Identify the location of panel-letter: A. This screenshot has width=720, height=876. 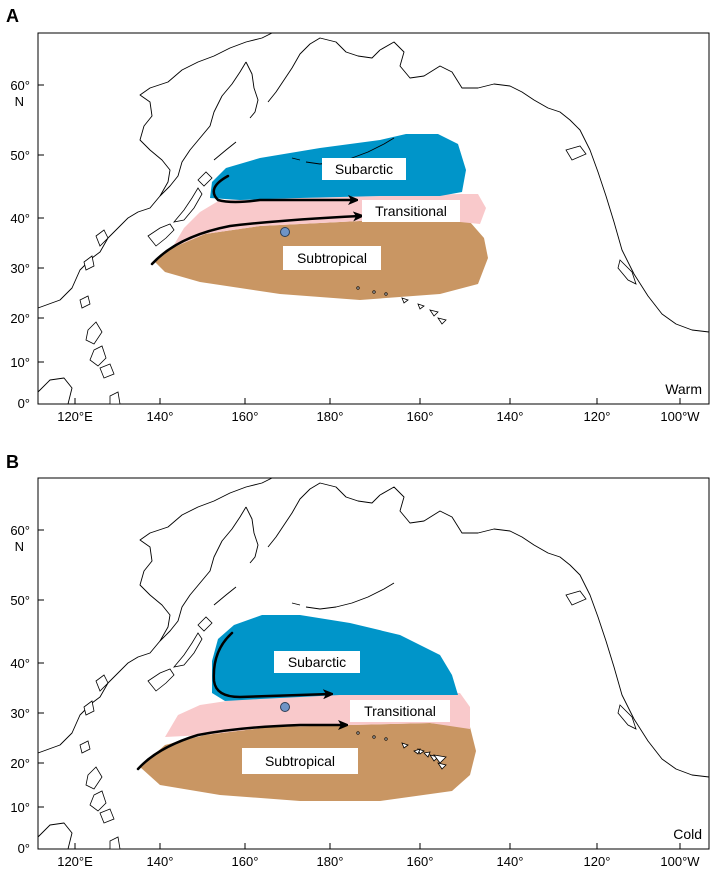
(12, 16).